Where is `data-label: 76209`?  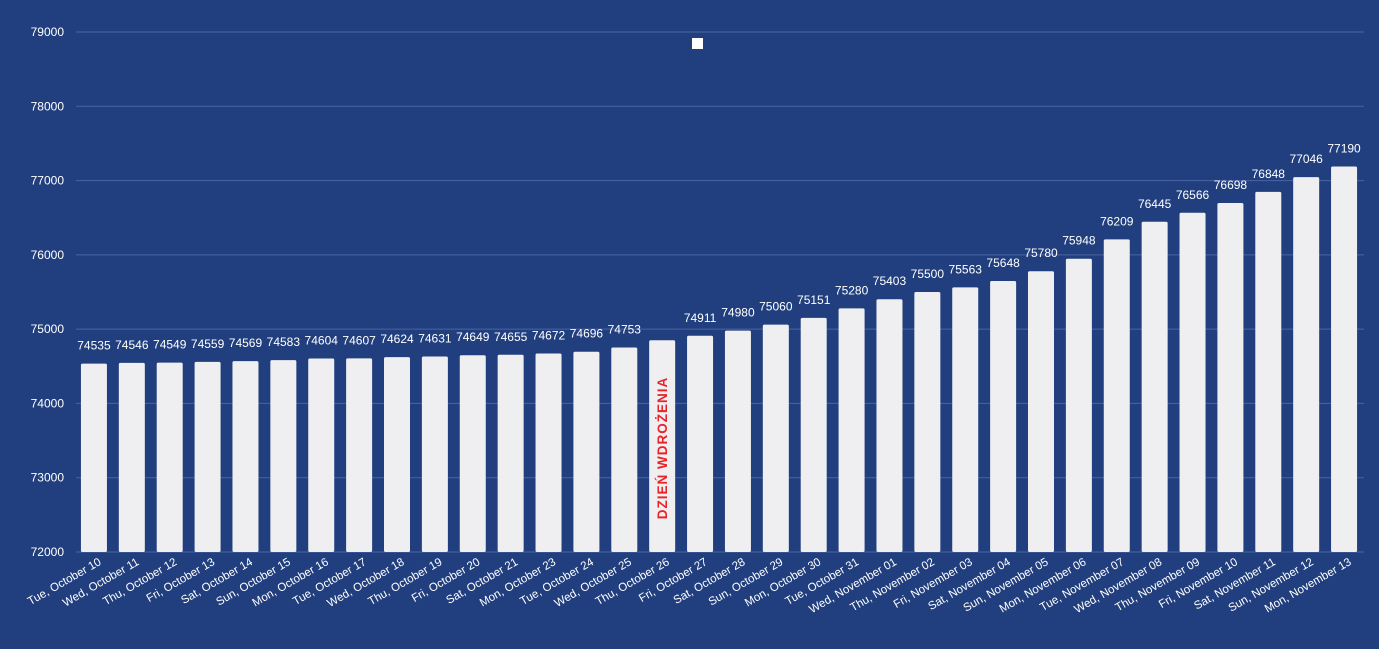
data-label: 76209 is located at coordinates (1117, 221).